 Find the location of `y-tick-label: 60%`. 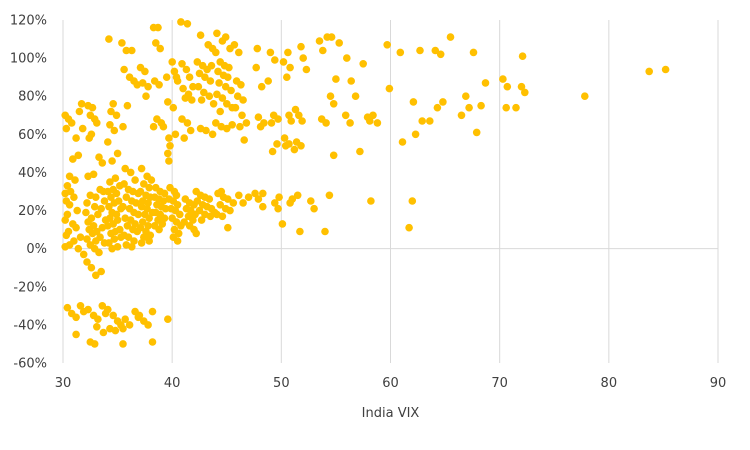

y-tick-label: 60% is located at coordinates (32, 135).